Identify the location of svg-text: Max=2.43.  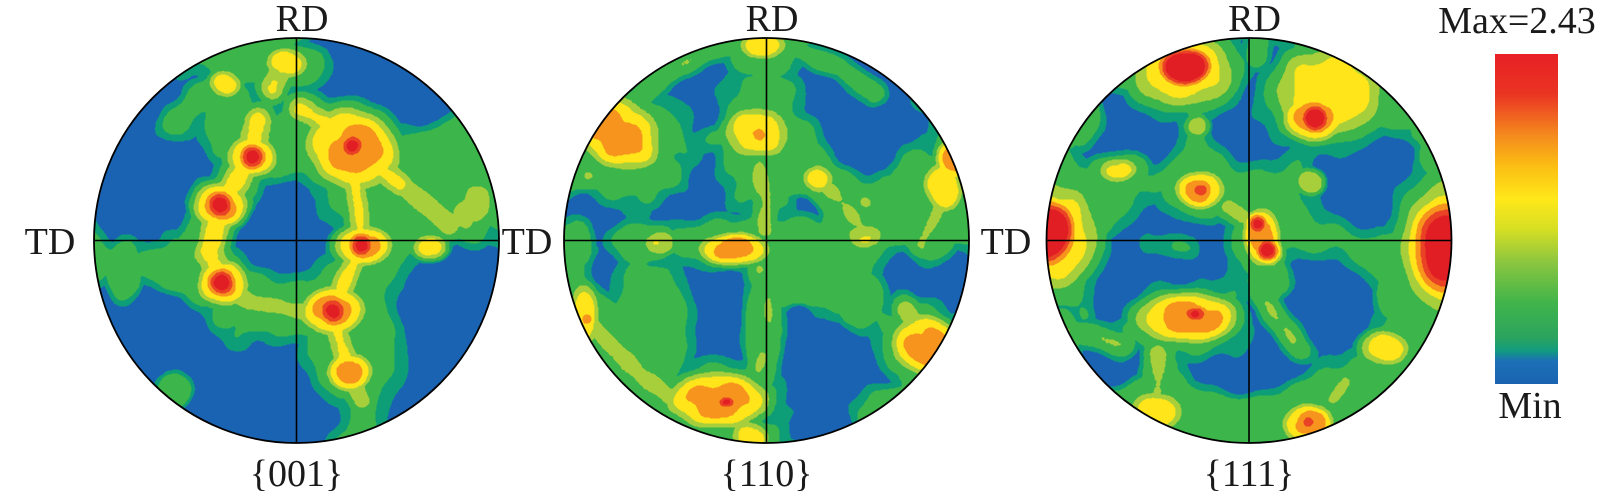
(1517, 21).